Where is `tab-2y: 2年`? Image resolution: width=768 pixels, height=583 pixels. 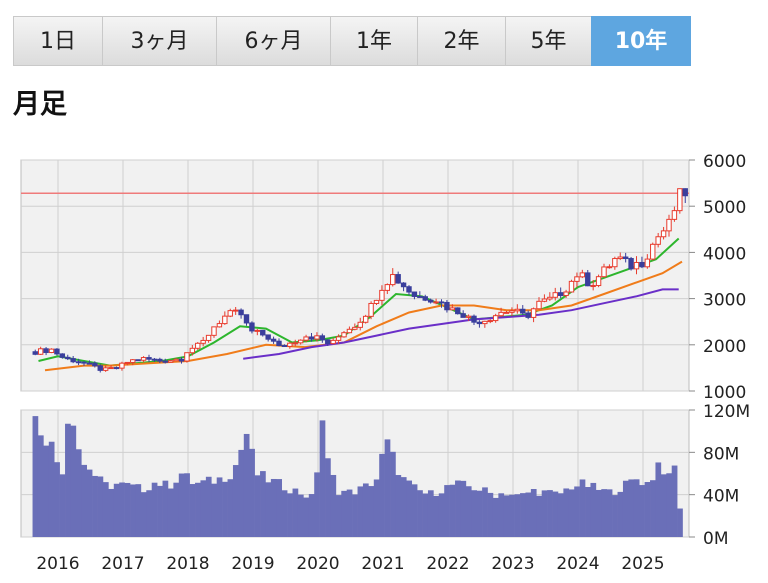 tab-2y: 2年 is located at coordinates (461, 41).